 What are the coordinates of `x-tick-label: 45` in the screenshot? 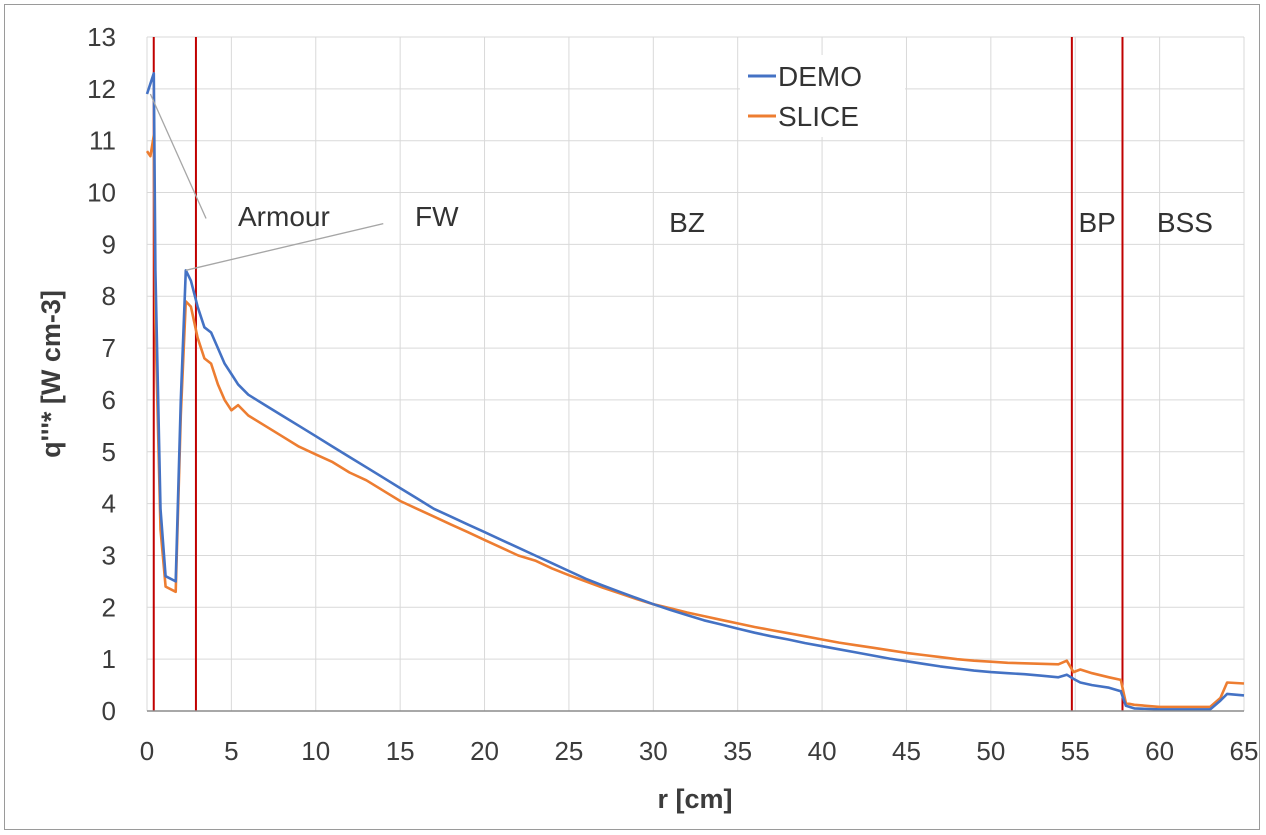 It's located at (906, 751).